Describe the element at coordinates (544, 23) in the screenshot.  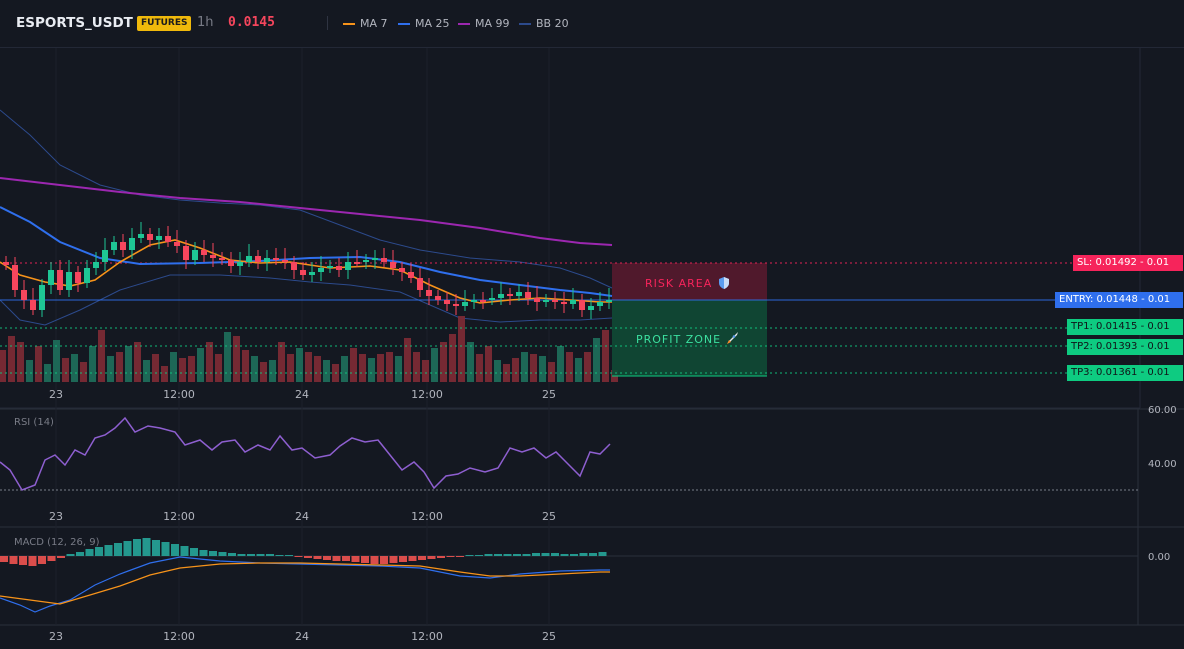
I see `legend-bb20: BB 20` at that location.